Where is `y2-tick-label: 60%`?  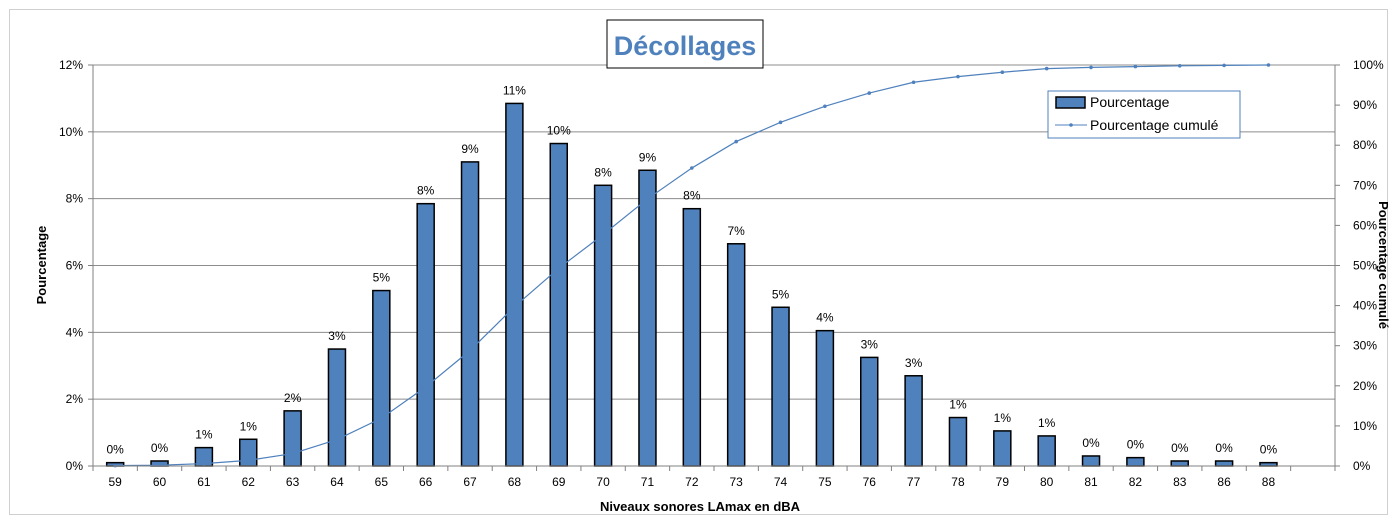 y2-tick-label: 60% is located at coordinates (1365, 225).